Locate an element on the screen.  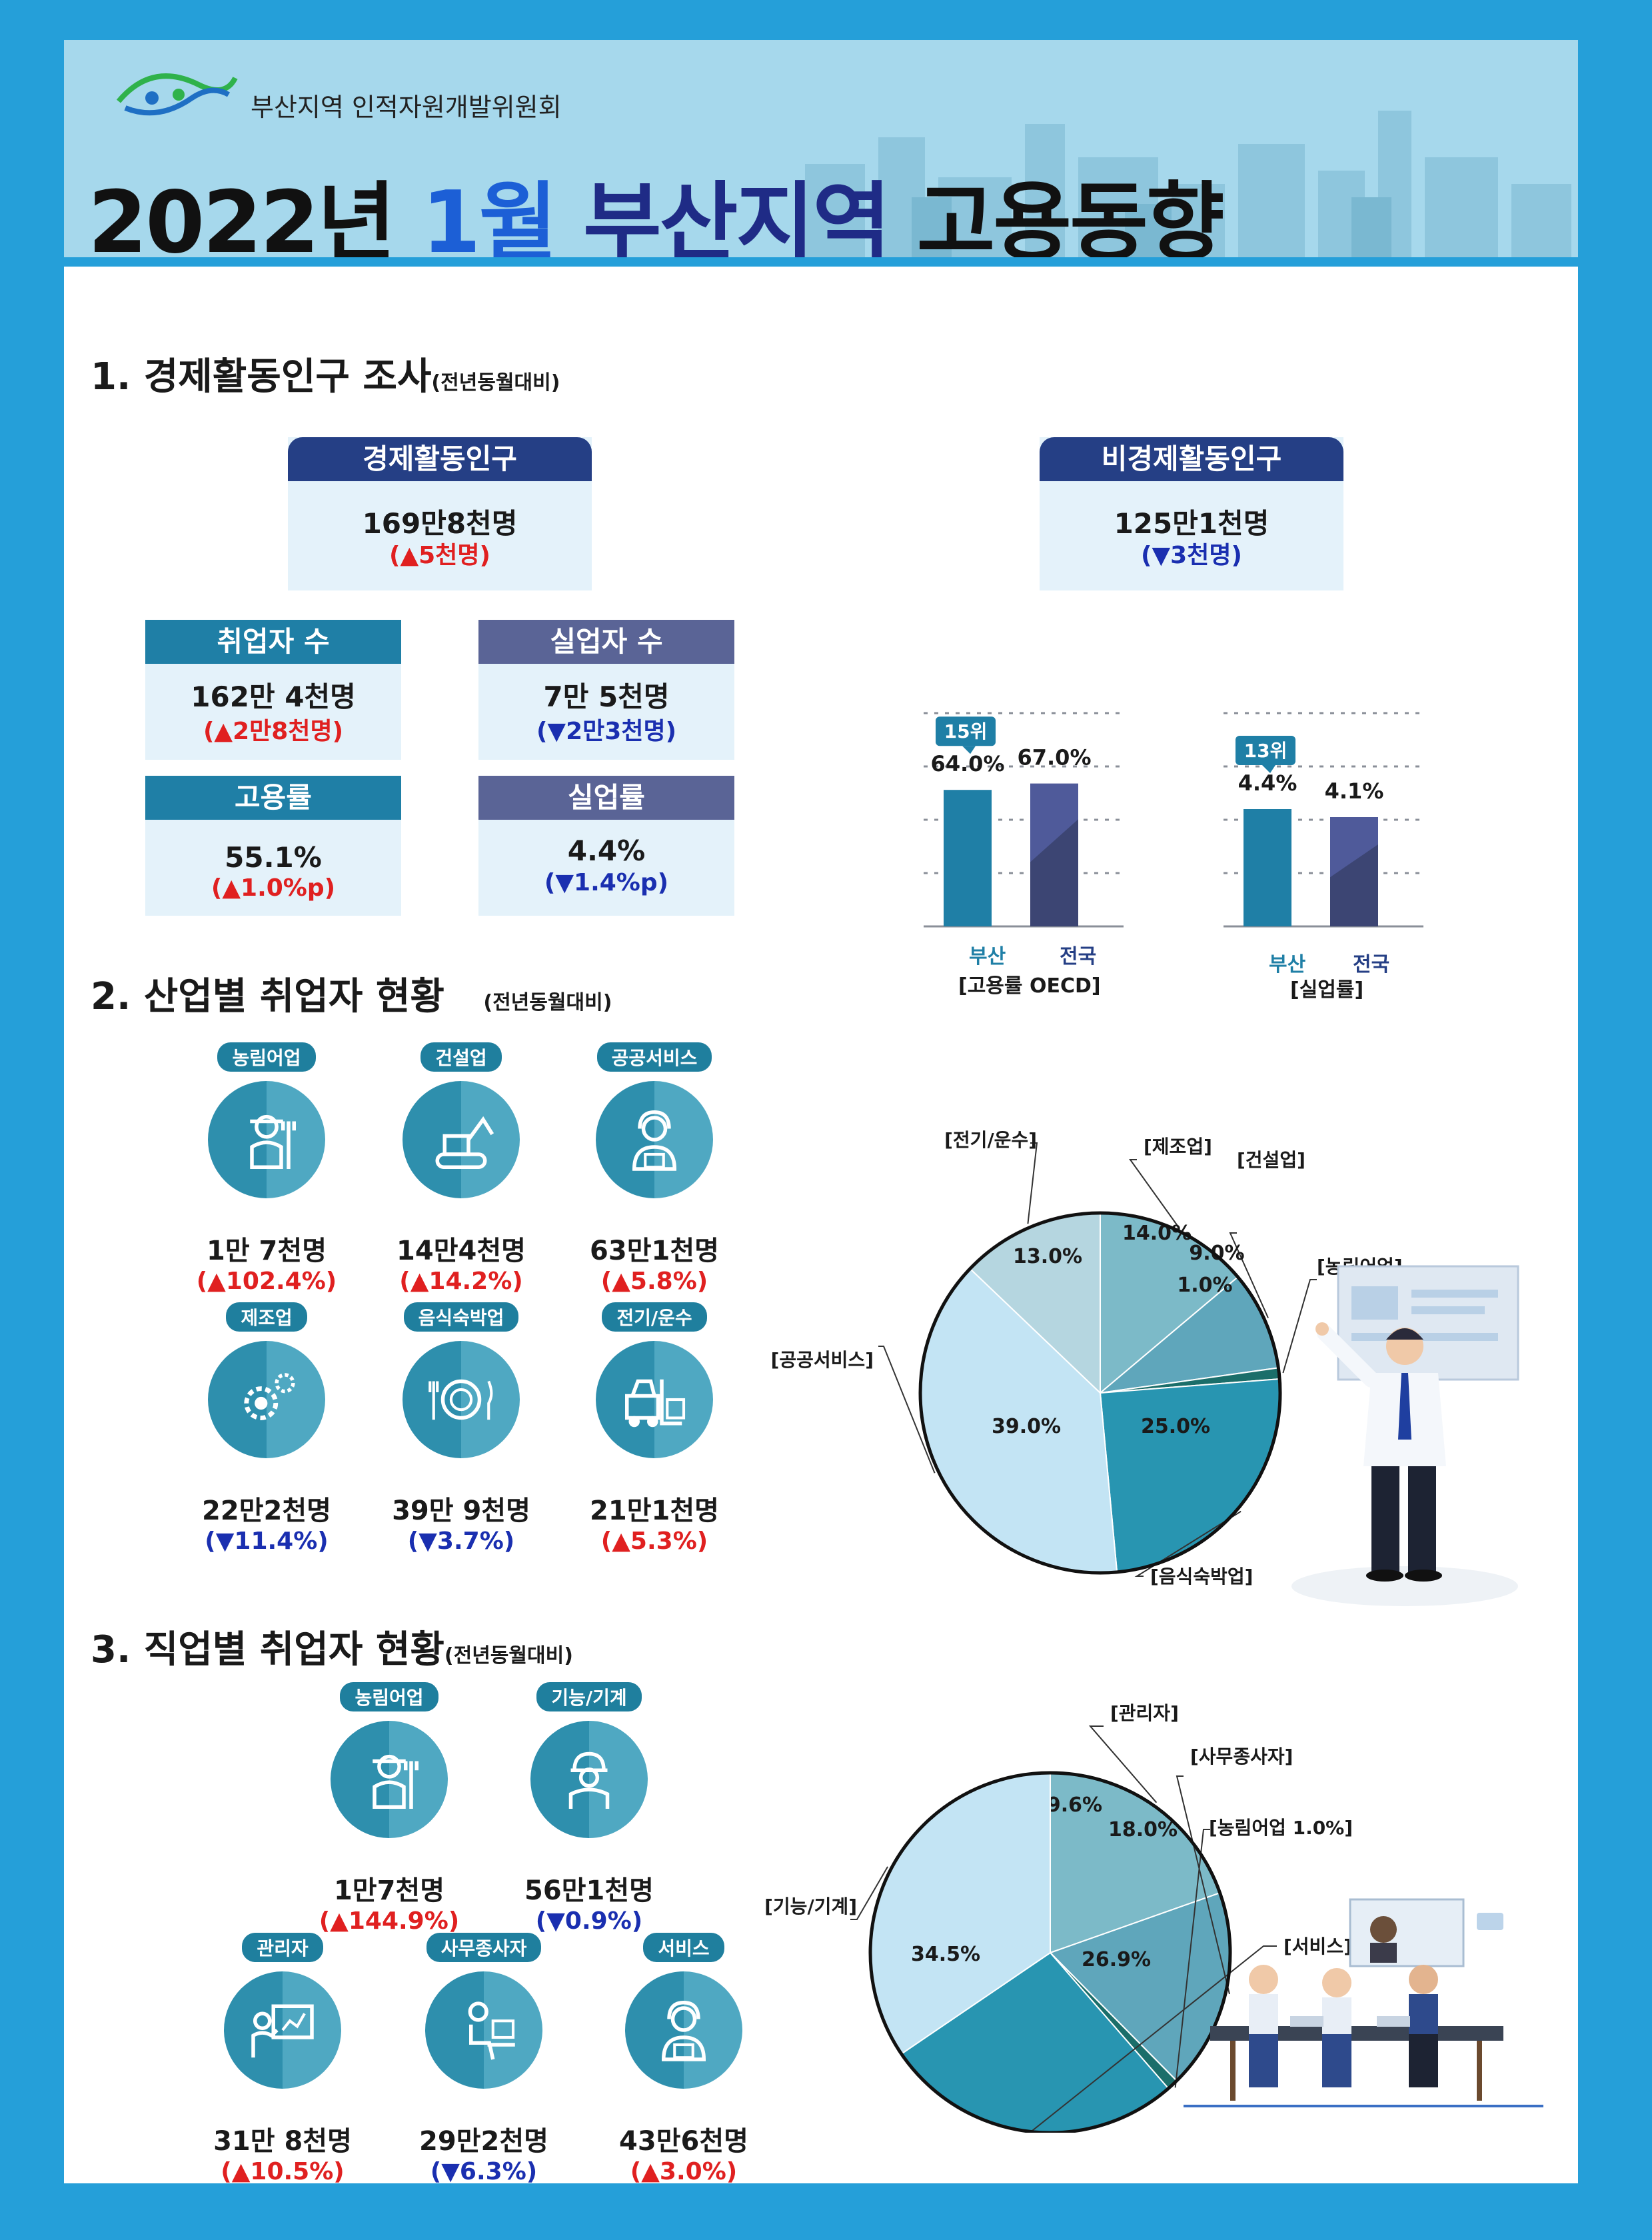
occupation-label: 서비스 is located at coordinates (683, 1947).